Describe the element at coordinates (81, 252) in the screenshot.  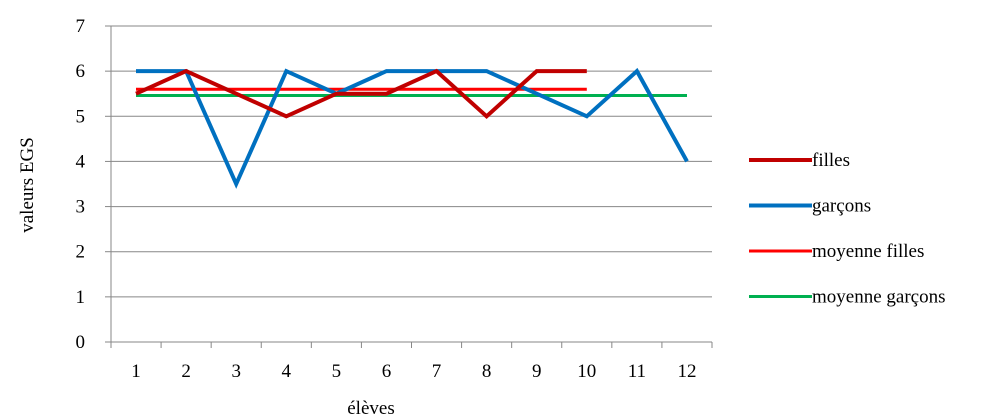
I see `y-tick-label: 2` at that location.